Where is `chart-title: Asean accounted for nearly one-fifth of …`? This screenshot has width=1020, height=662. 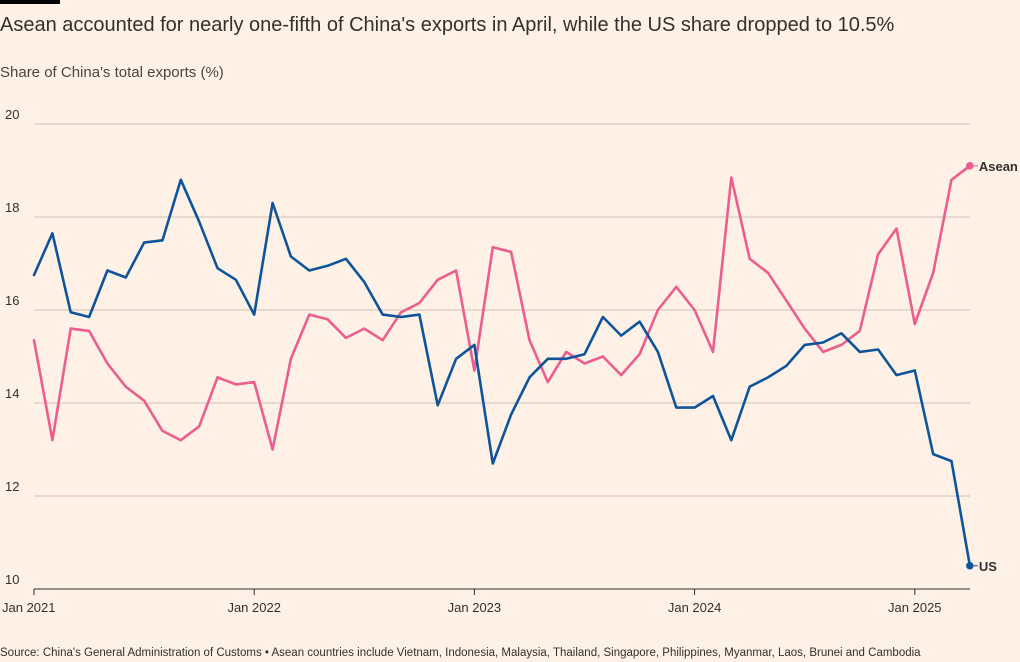
chart-title: Asean accounted for nearly one-fifth of … is located at coordinates (447, 25).